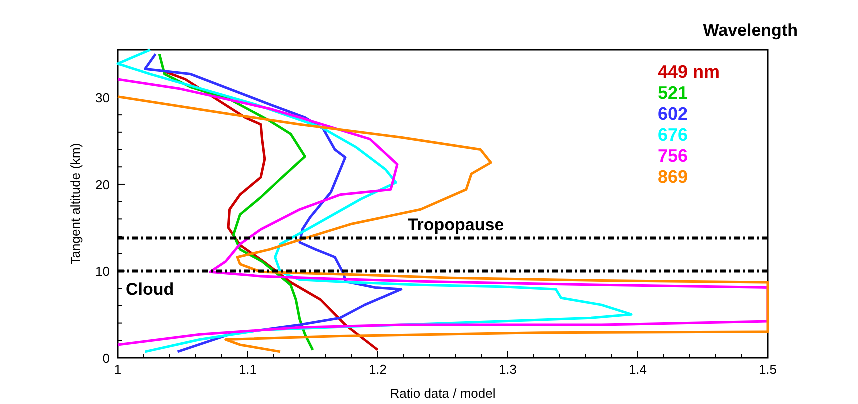 Image resolution: width=858 pixels, height=404 pixels. What do you see at coordinates (673, 93) in the screenshot?
I see `text: 521` at bounding box center [673, 93].